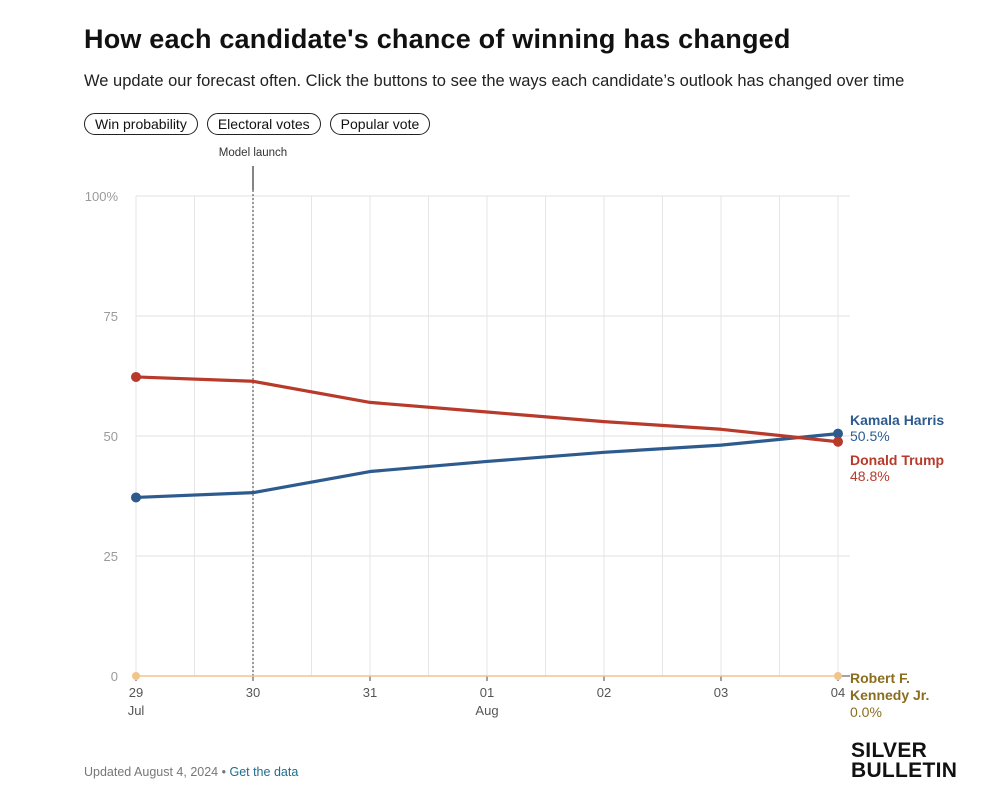  Describe the element at coordinates (253, 692) in the screenshot. I see `x-tick-label: 30` at that location.